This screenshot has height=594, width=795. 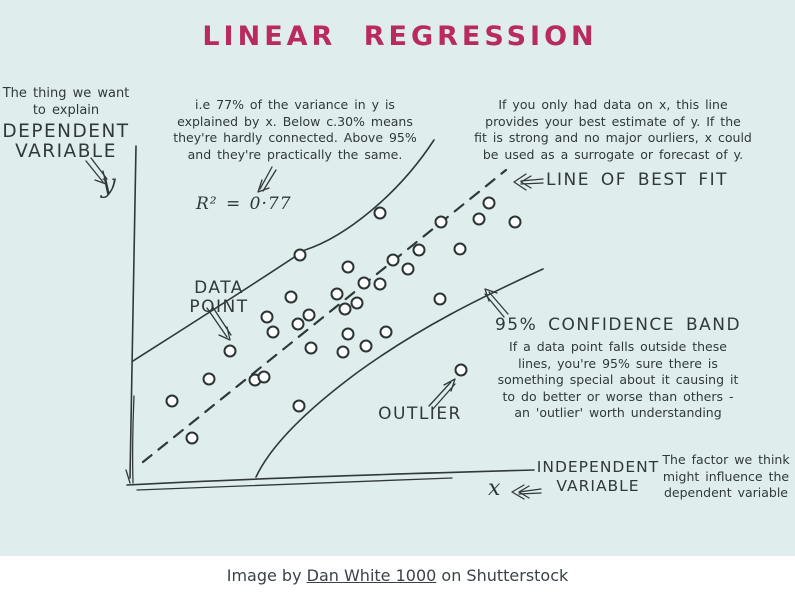 I want to click on author-link: Dan White 1000, so click(x=371, y=575).